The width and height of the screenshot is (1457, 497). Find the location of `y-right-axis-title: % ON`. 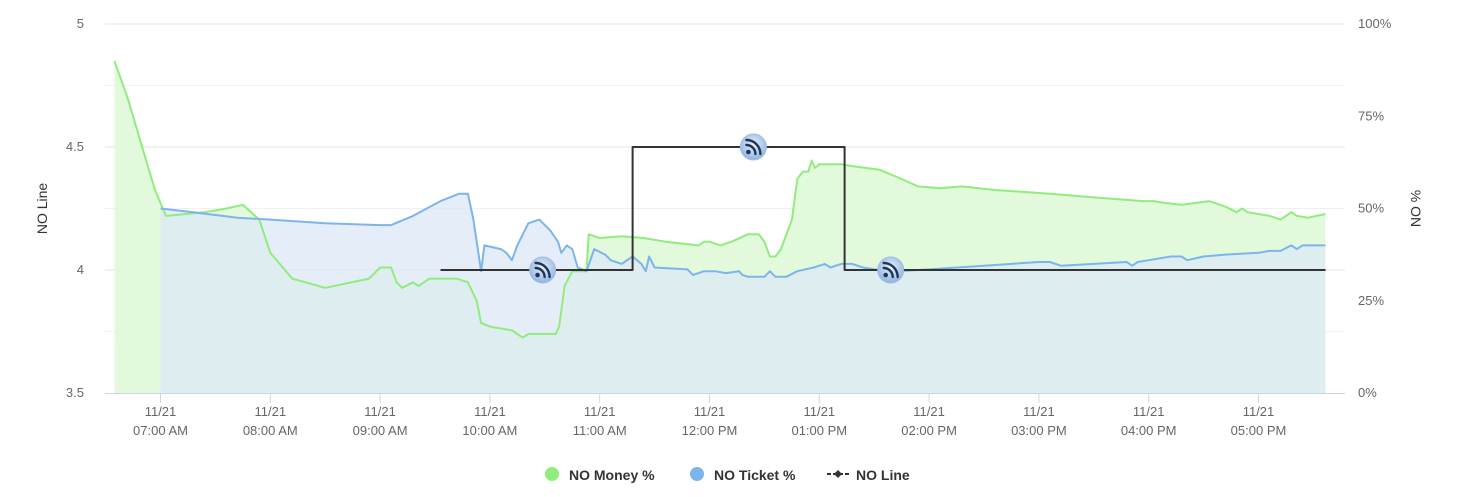

y-right-axis-title: % ON is located at coordinates (1416, 208).